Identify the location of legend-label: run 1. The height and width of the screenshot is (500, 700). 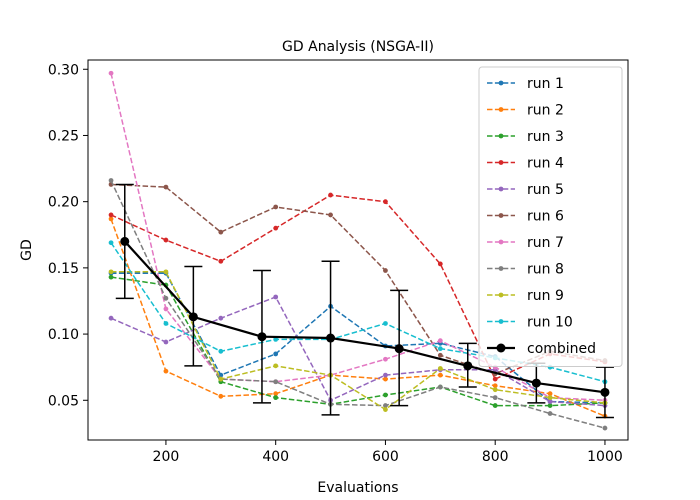
(545, 84).